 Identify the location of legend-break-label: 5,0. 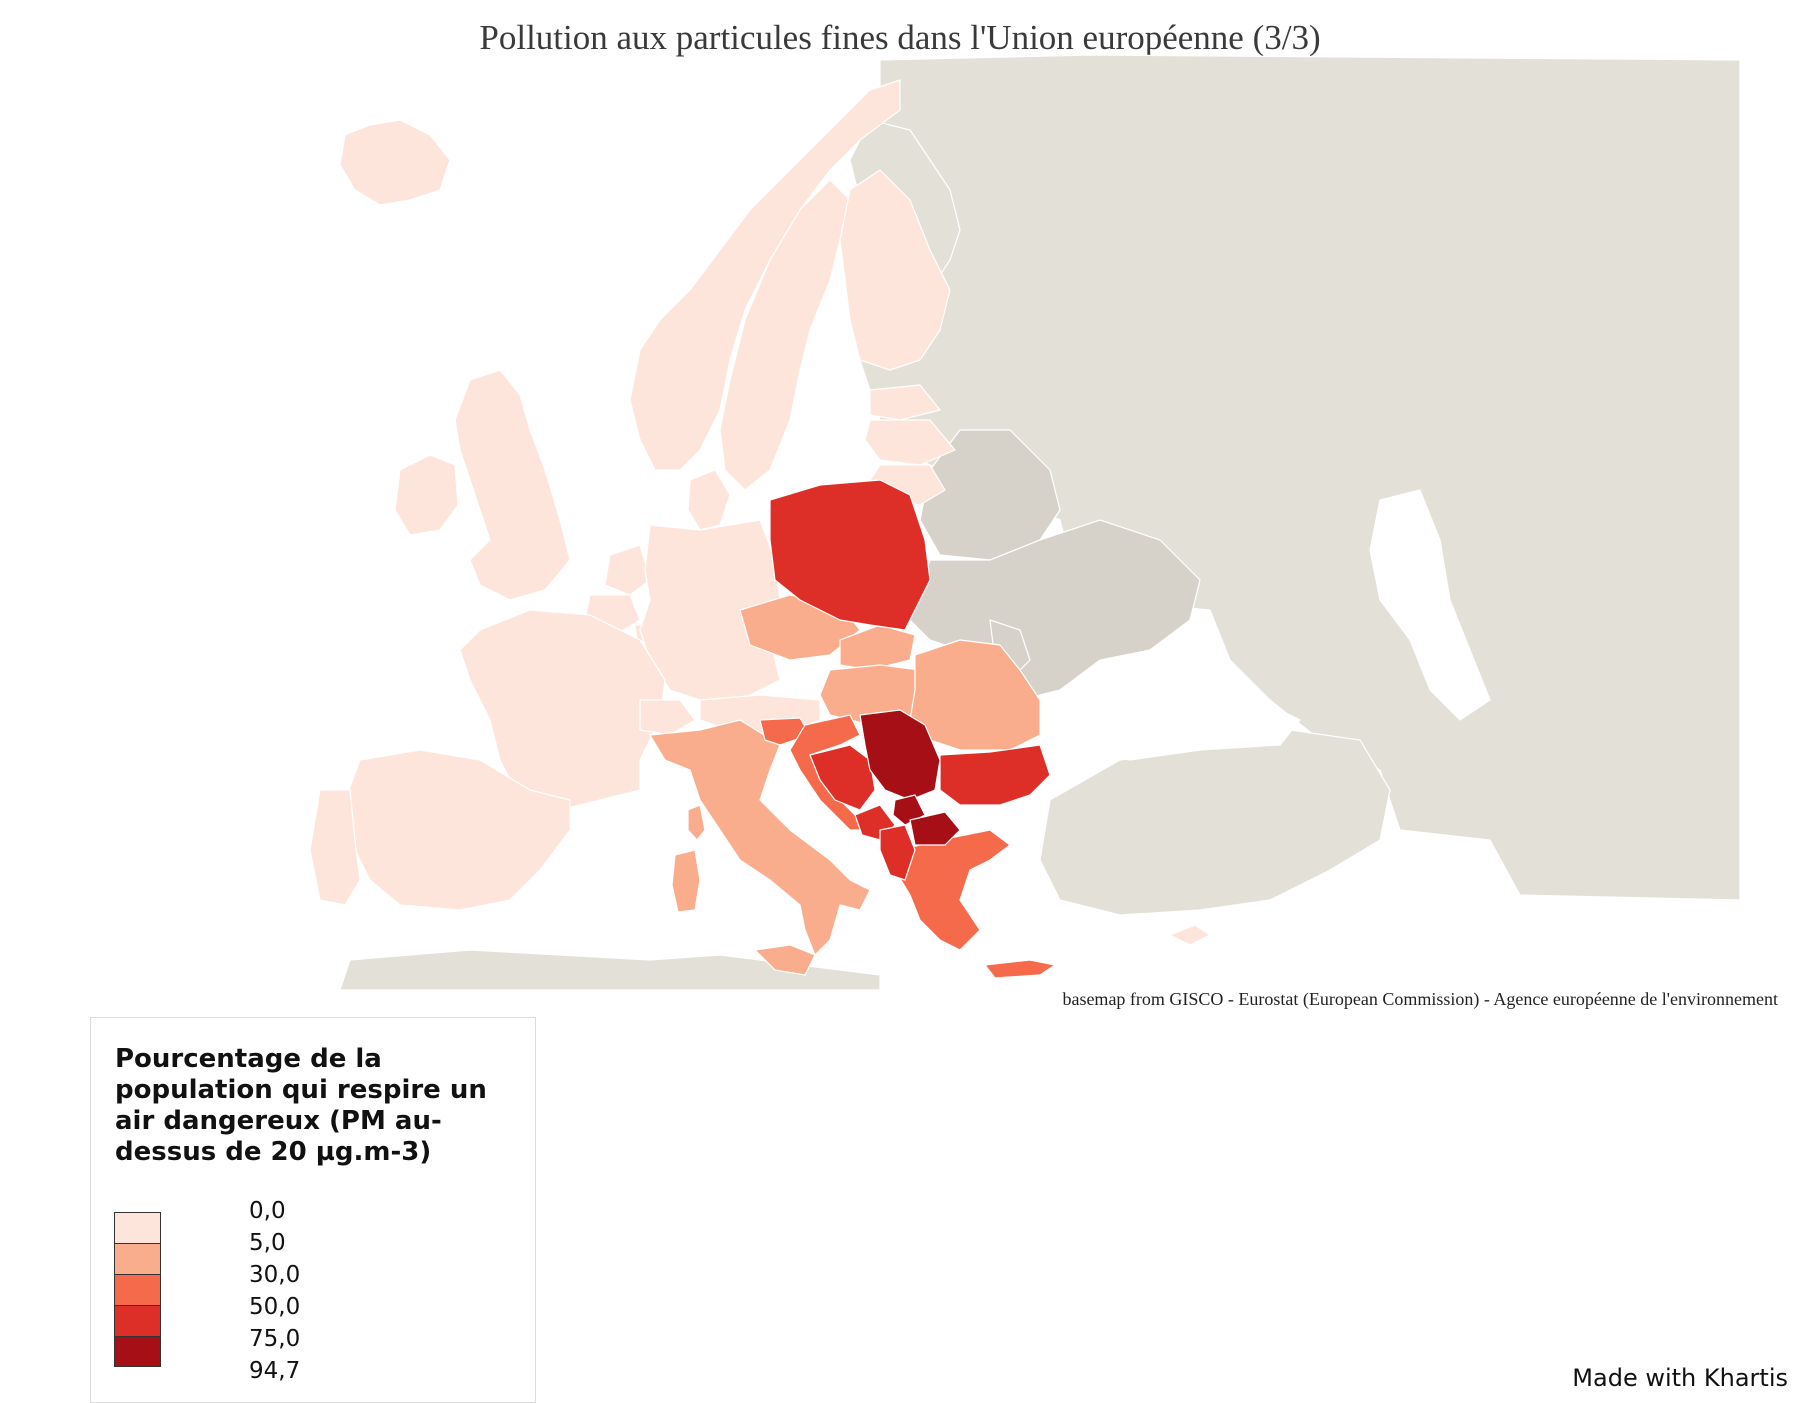
(267, 1243).